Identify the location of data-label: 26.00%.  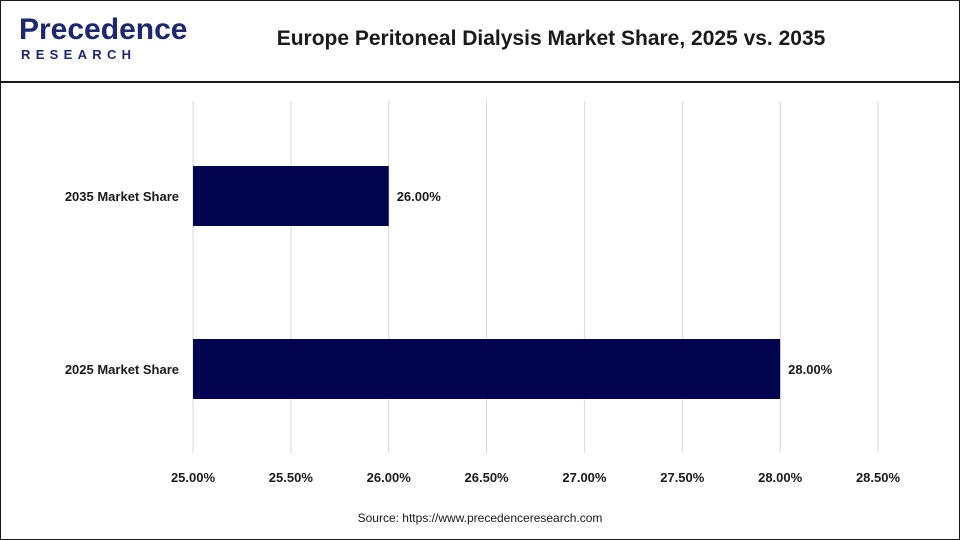
(419, 196).